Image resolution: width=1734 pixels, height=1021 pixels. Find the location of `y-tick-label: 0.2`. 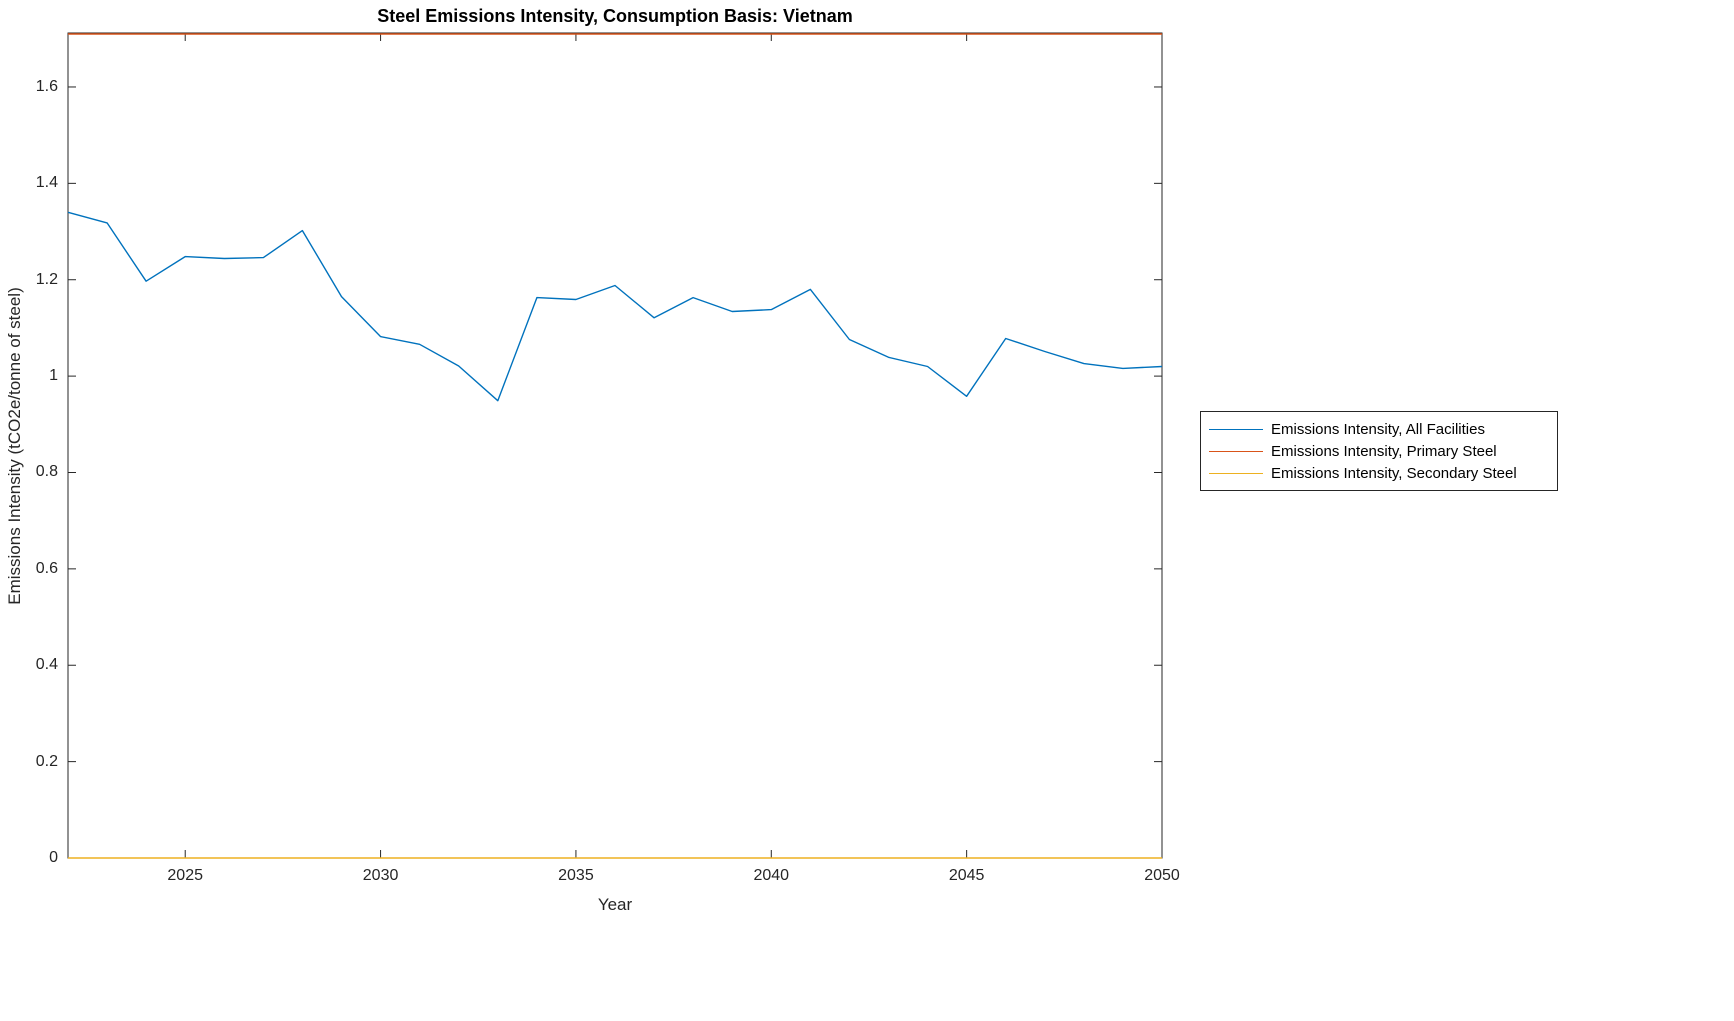

y-tick-label: 0.2 is located at coordinates (46, 761).